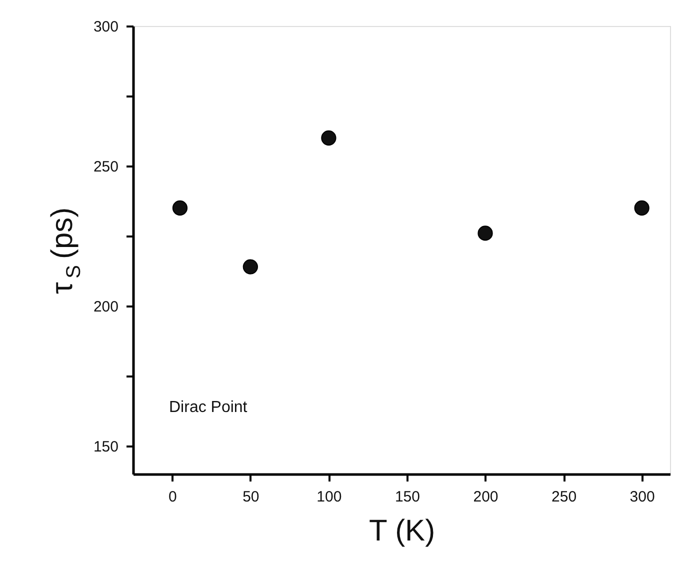 This screenshot has width=682, height=563. Describe the element at coordinates (105, 447) in the screenshot. I see `y-tick-label: 150` at that location.